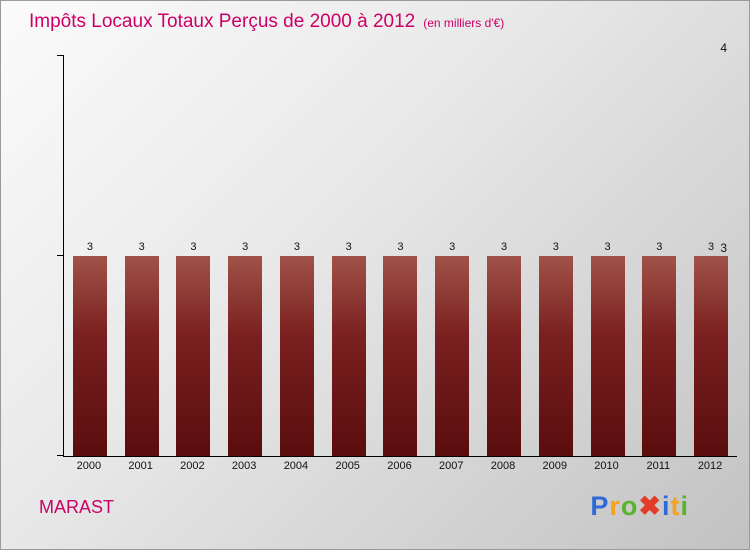 This screenshot has height=550, width=750. Describe the element at coordinates (89, 466) in the screenshot. I see `x-axis-label: 2000` at that location.